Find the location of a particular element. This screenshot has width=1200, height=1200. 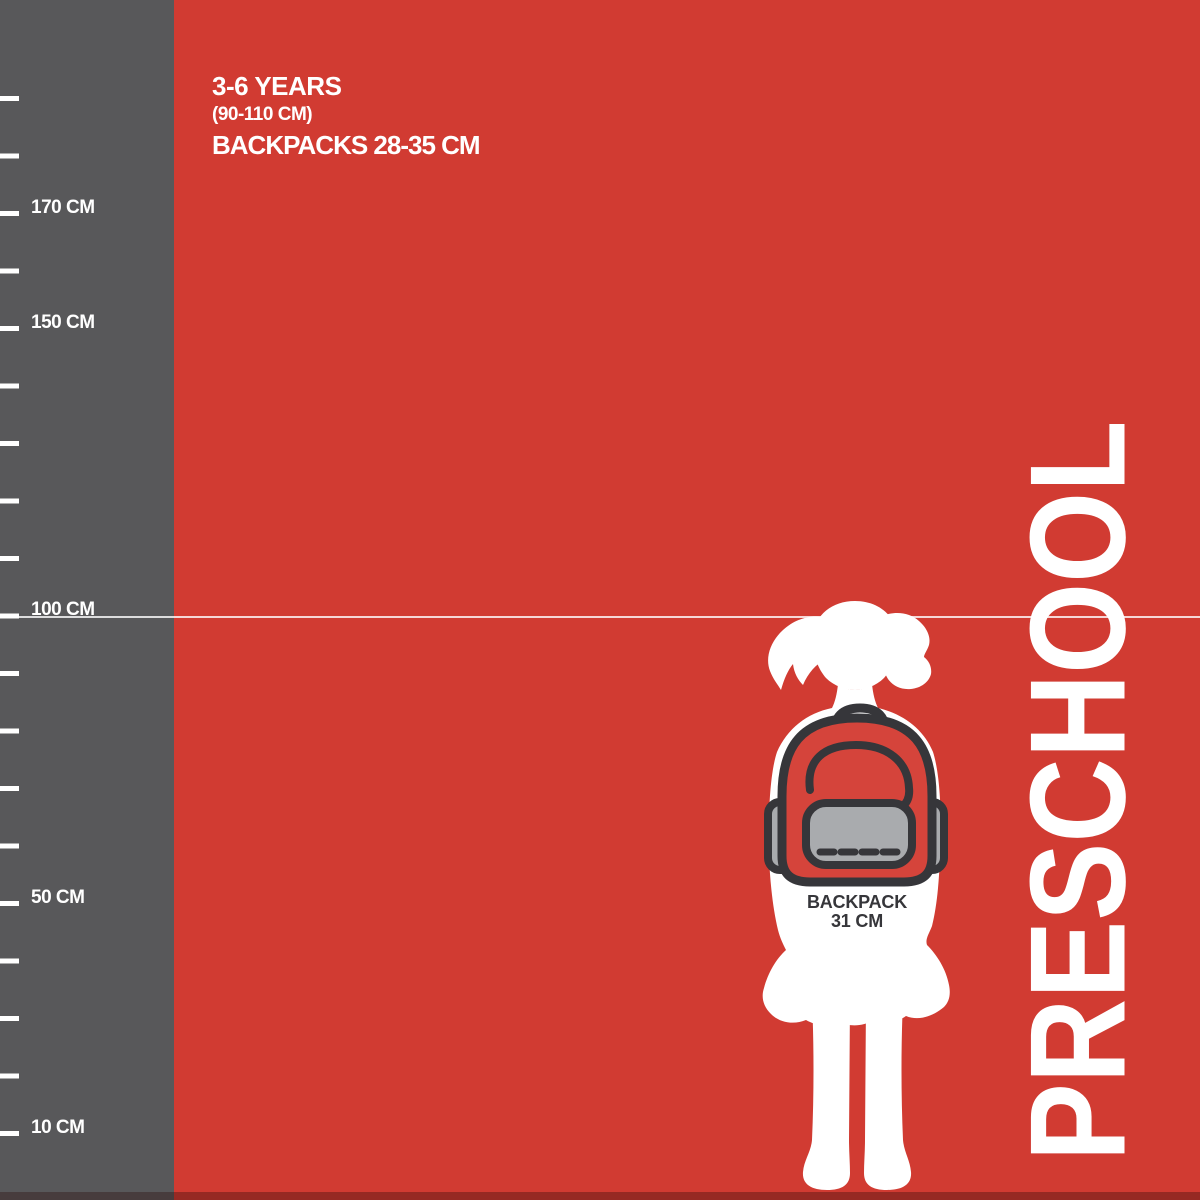

ruler-label-170cm: 170 CM is located at coordinates (63, 207).